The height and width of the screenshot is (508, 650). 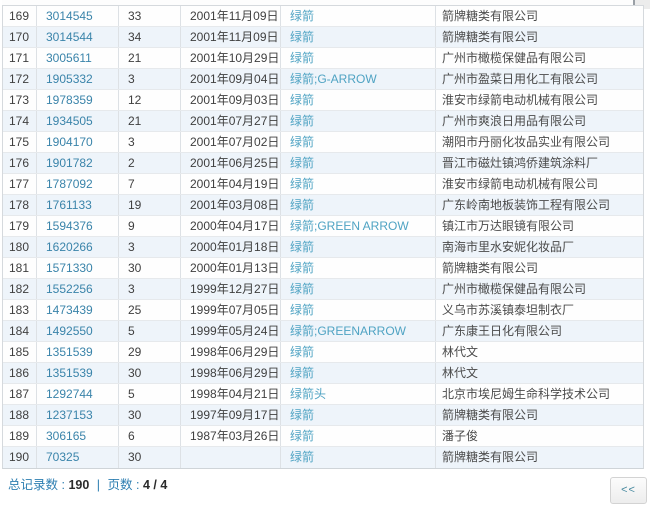 I want to click on table-row: 183 1473439 25 1999年07月05日 绿箭 义乌市苏溪镇泰坦制衣厂, so click(x=323, y=310).